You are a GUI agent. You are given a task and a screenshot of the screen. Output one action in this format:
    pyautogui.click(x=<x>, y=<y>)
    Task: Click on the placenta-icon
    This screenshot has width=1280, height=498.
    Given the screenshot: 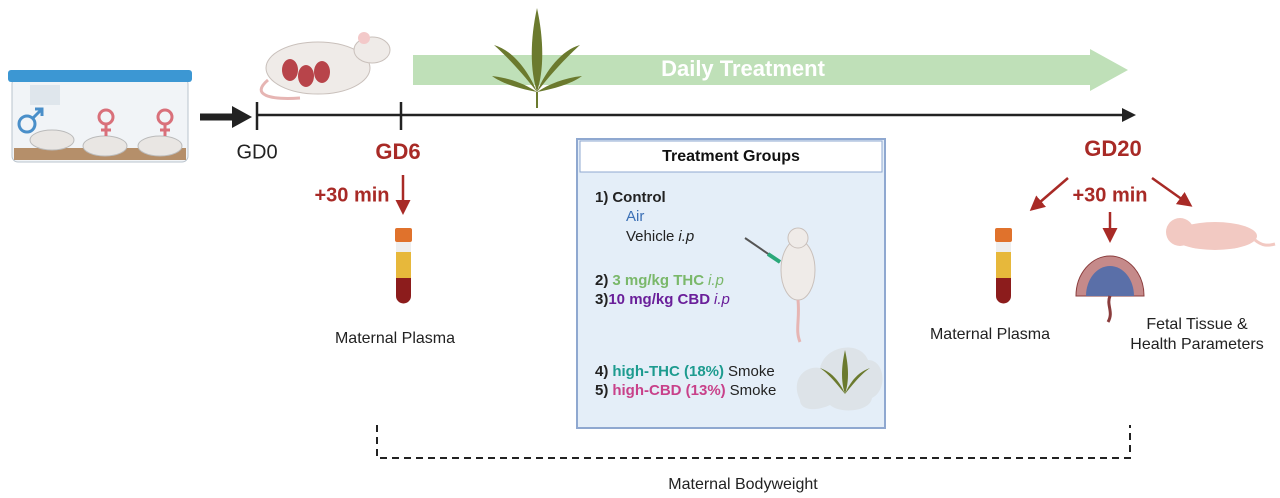 What is the action you would take?
    pyautogui.click(x=1110, y=289)
    